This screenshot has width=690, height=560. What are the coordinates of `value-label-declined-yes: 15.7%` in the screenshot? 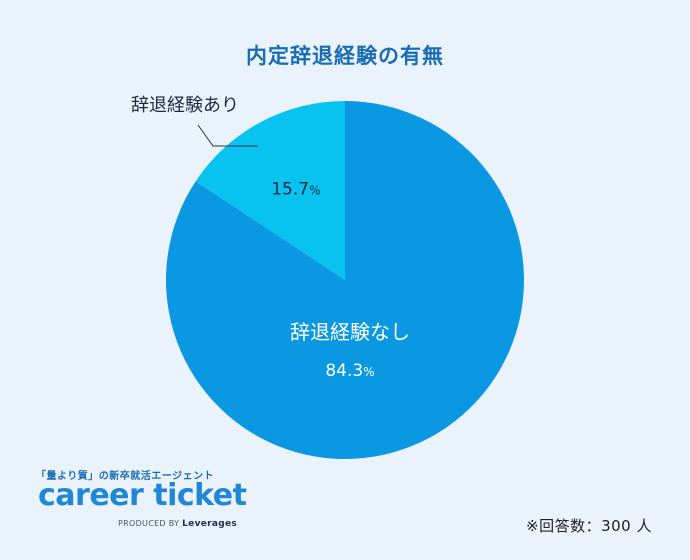 It's located at (295, 190).